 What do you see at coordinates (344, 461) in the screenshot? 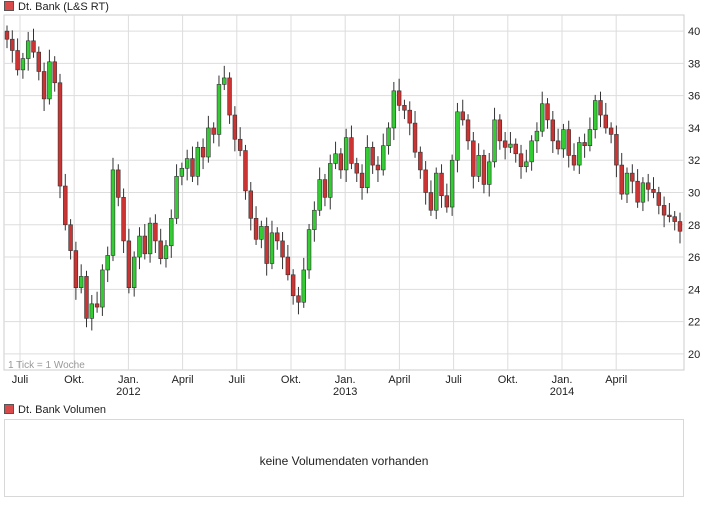
I see `volume-empty-message: keine Volumendaten vorhanden` at bounding box center [344, 461].